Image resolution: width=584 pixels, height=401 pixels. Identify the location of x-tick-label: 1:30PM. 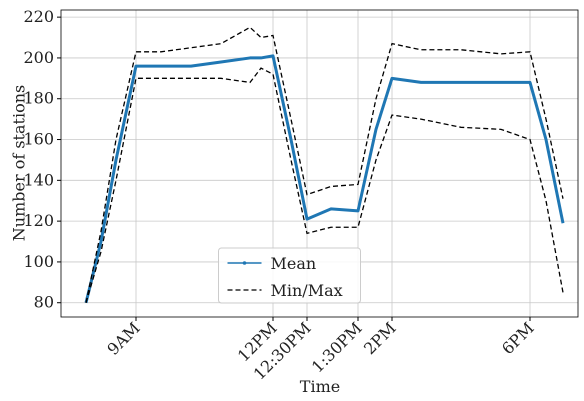
(337, 347).